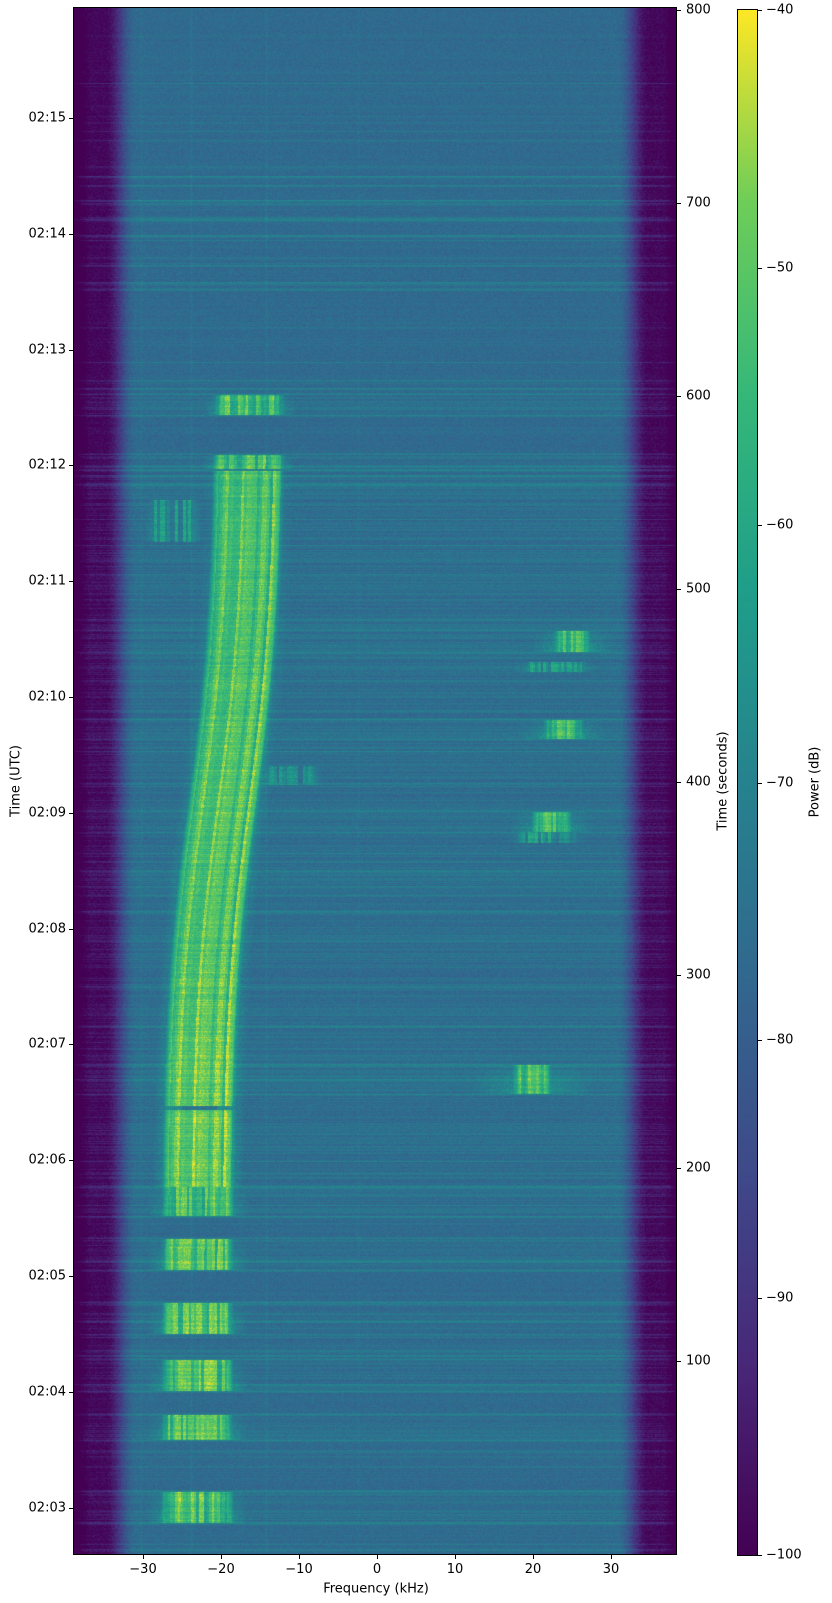  What do you see at coordinates (780, 1040) in the screenshot?
I see `colorbar-tick-label: −80` at bounding box center [780, 1040].